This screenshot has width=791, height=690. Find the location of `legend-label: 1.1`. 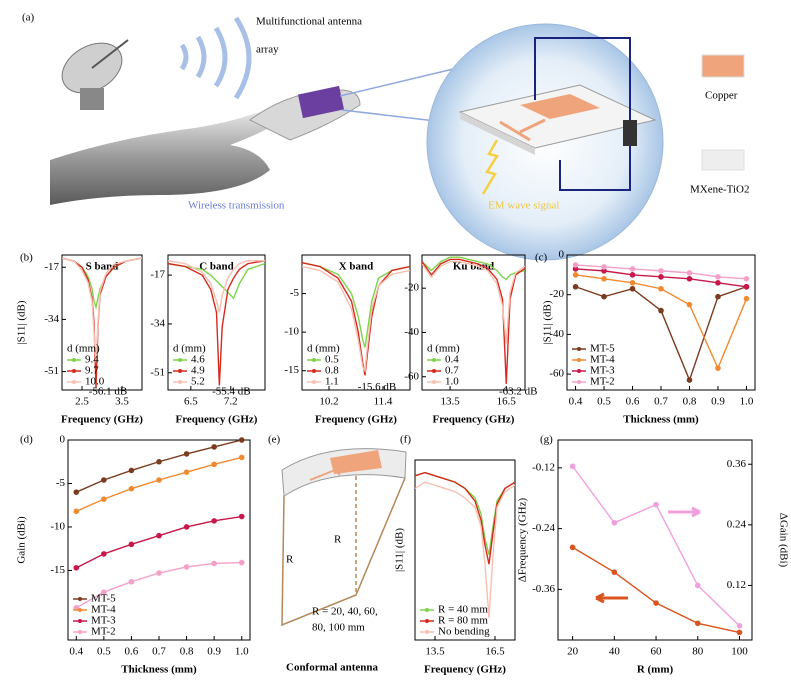

legend-label: 1.1 is located at coordinates (332, 382).